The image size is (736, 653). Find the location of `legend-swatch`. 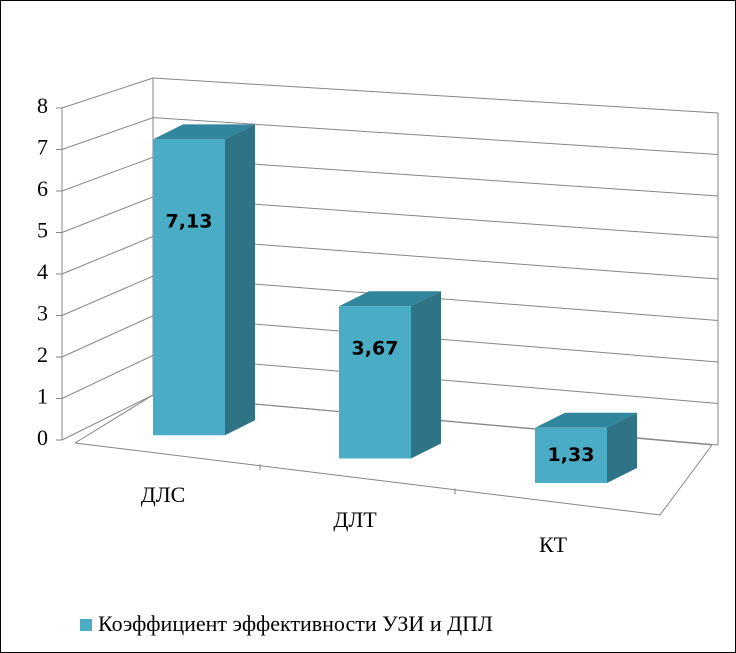

legend-swatch is located at coordinates (86, 625).